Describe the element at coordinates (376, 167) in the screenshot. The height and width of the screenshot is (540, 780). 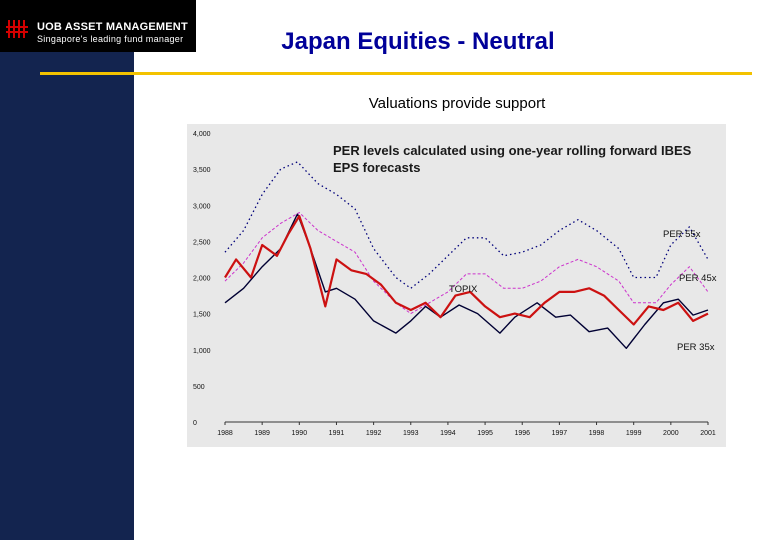
I see `chart-annotation-line-2: EPS forecasts` at that location.